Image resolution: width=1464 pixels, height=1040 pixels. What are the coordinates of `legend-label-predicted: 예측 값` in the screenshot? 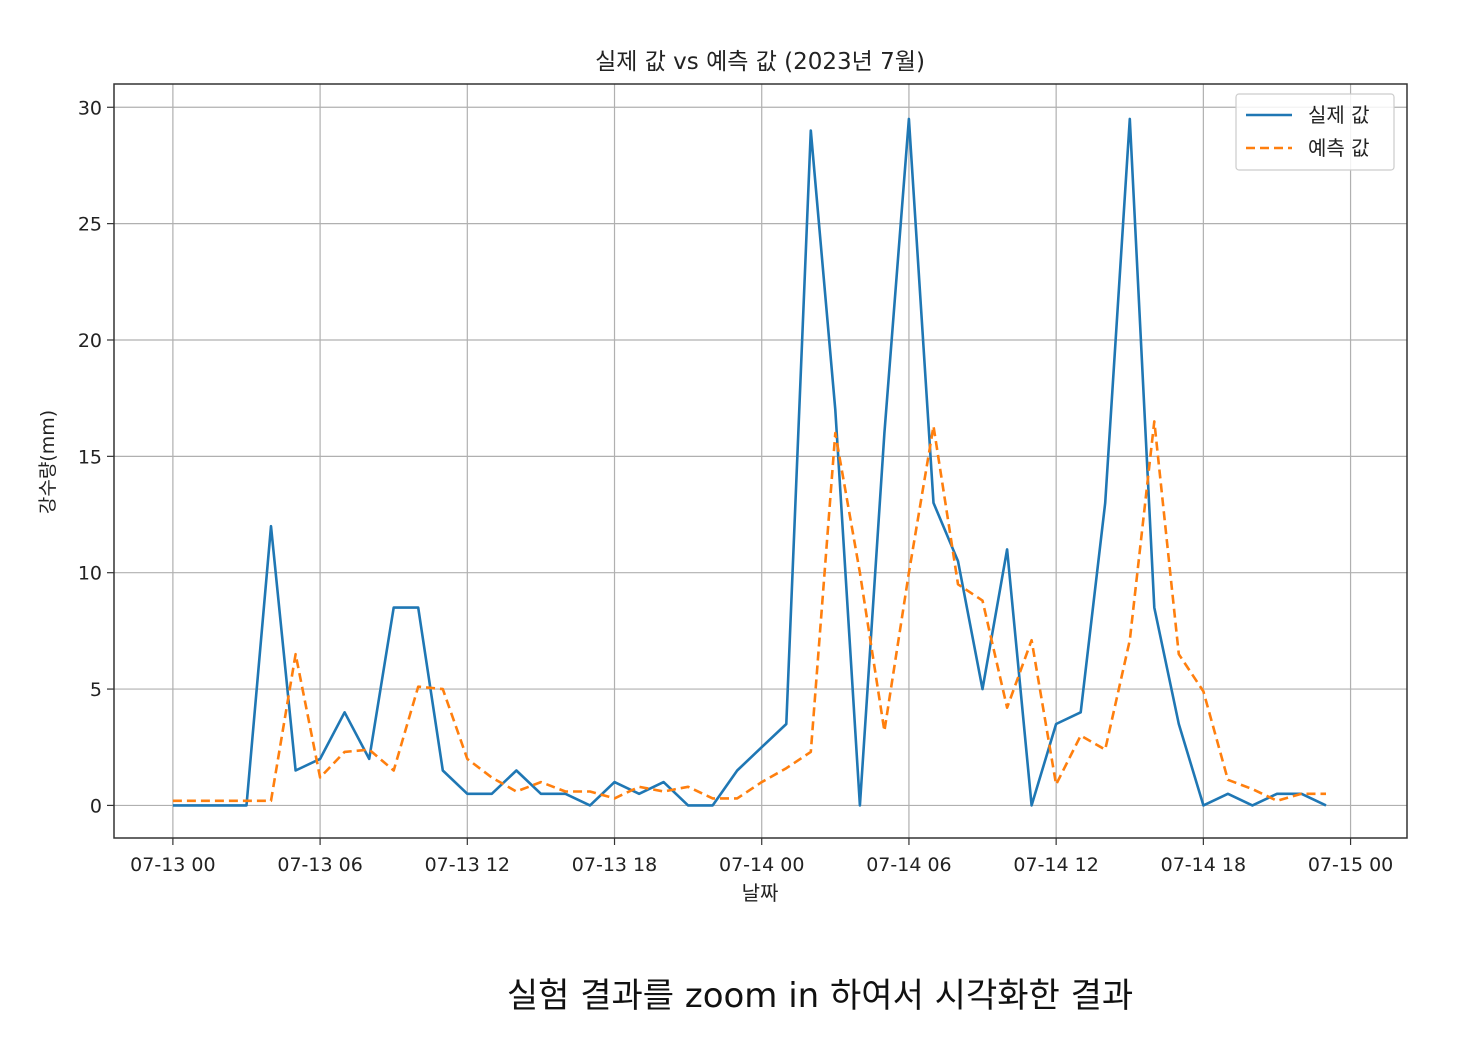 It's located at (1339, 148).